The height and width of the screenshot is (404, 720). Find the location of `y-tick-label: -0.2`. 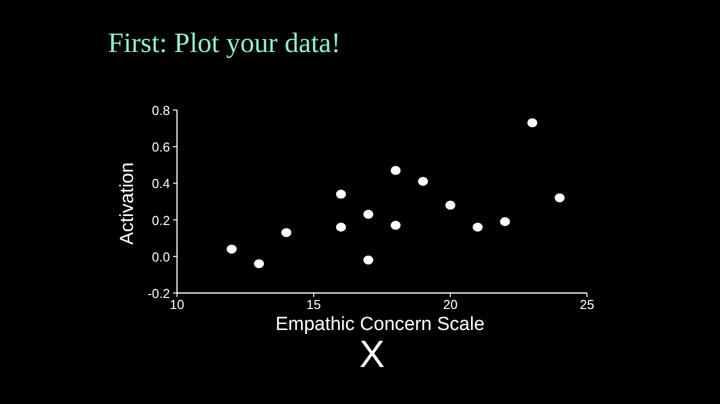

y-tick-label: -0.2 is located at coordinates (159, 293).